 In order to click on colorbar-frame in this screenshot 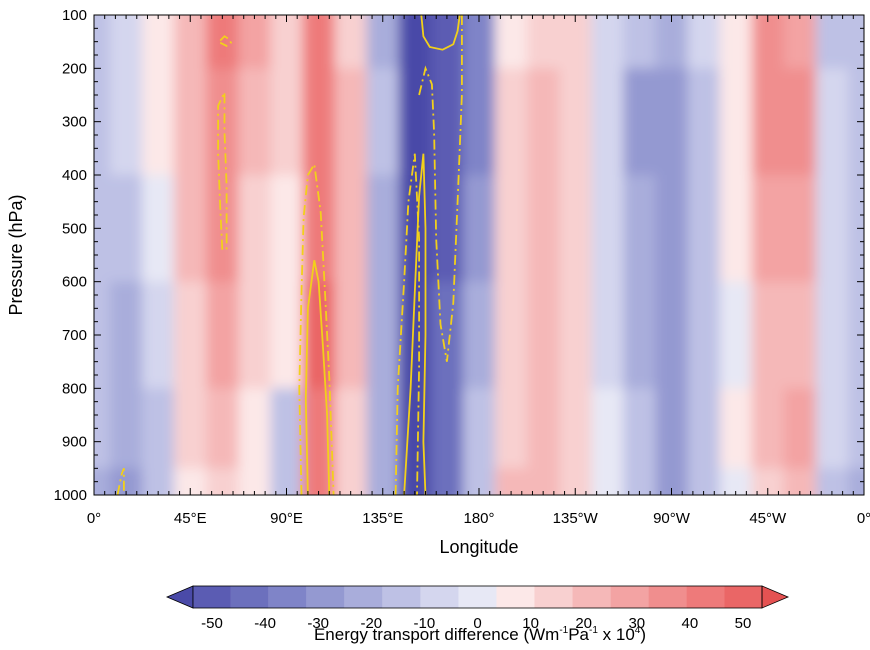, I will do `click(477, 597)`.